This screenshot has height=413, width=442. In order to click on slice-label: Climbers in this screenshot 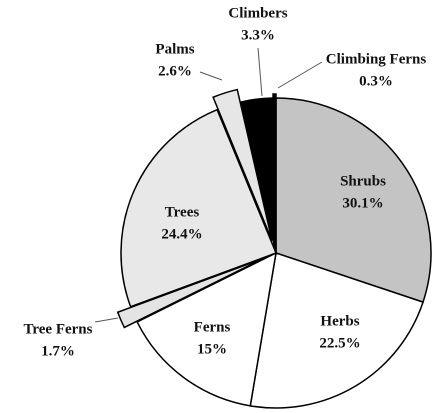, I will do `click(257, 13)`.